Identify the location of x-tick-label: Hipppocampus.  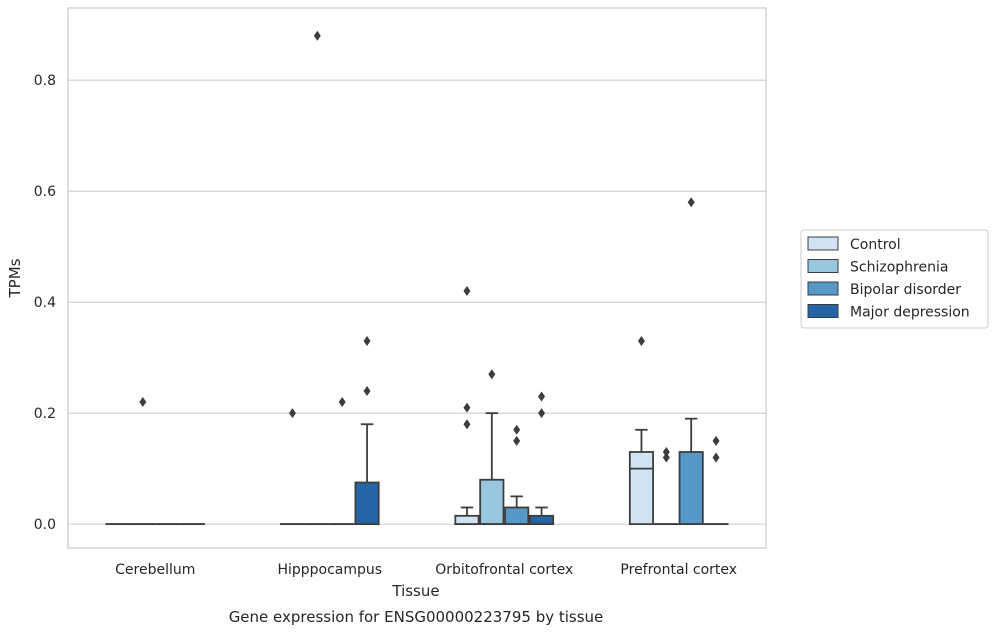
(329, 570).